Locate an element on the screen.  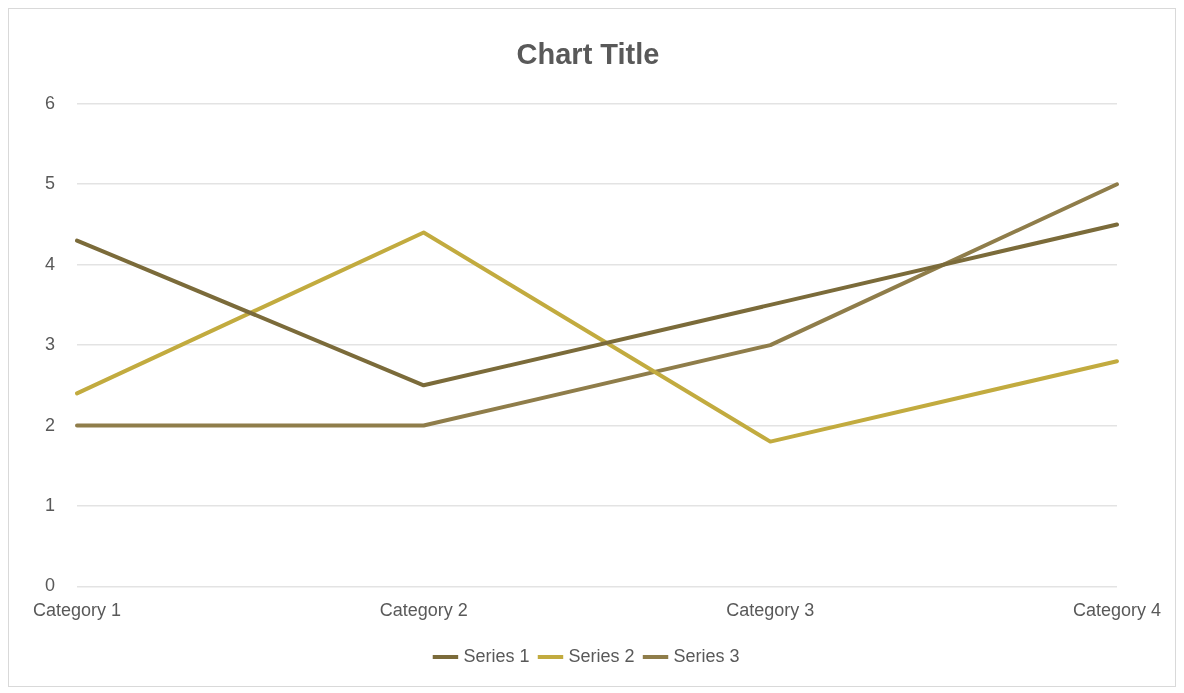
y-tick-label: 1 is located at coordinates (50, 504).